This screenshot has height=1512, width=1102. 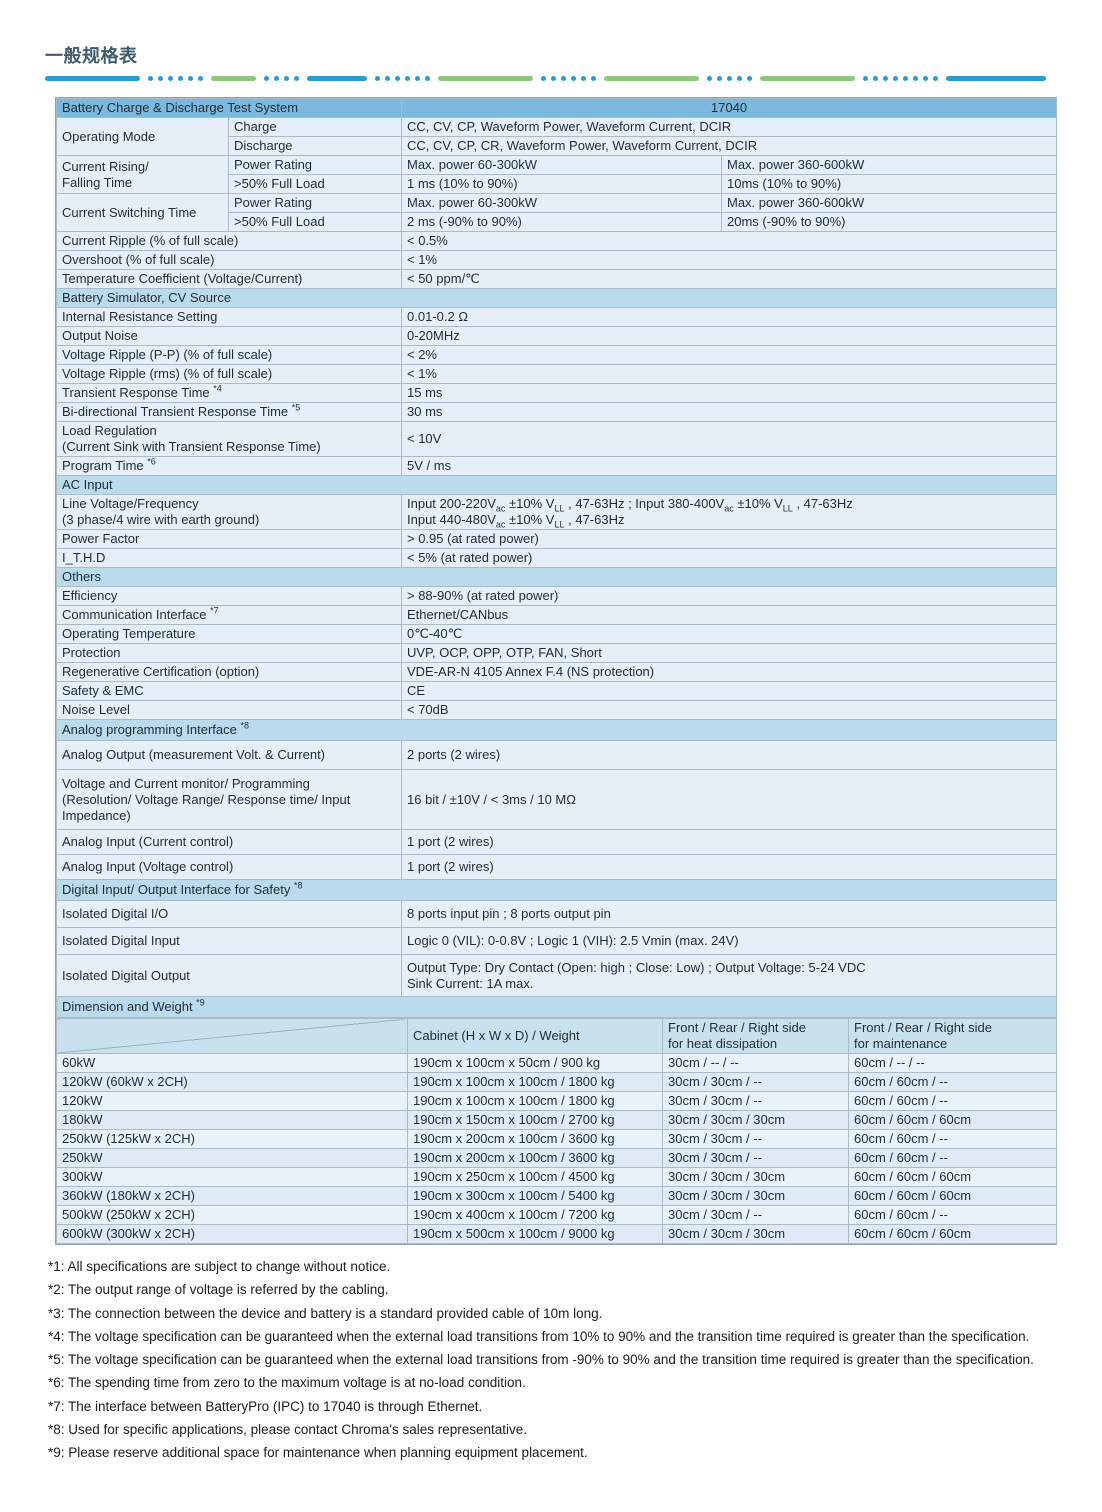 I want to click on table-row: Program Time *6 5V / ms, so click(x=556, y=466).